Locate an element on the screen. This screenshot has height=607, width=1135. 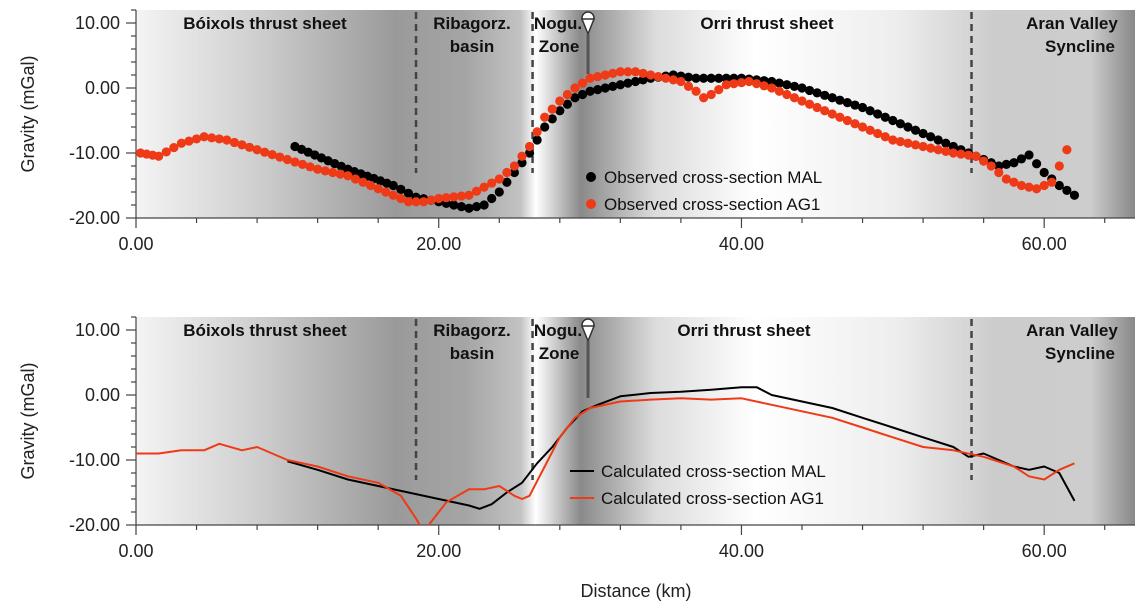
legend-label-mal: Observed cross-section MAL is located at coordinates (713, 177).